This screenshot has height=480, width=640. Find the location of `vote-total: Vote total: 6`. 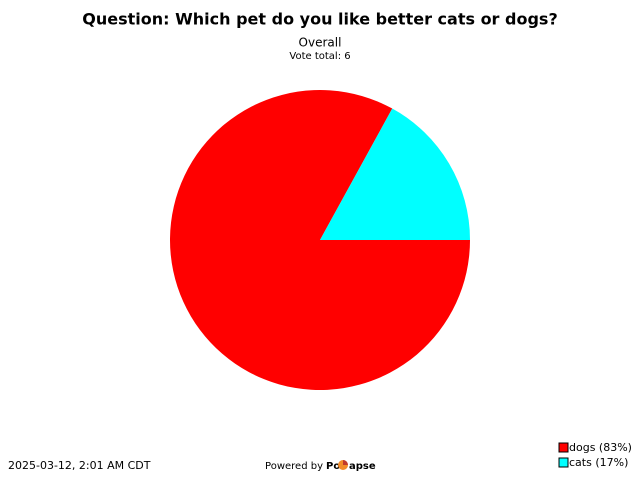

vote-total: Vote total: 6 is located at coordinates (319, 56).